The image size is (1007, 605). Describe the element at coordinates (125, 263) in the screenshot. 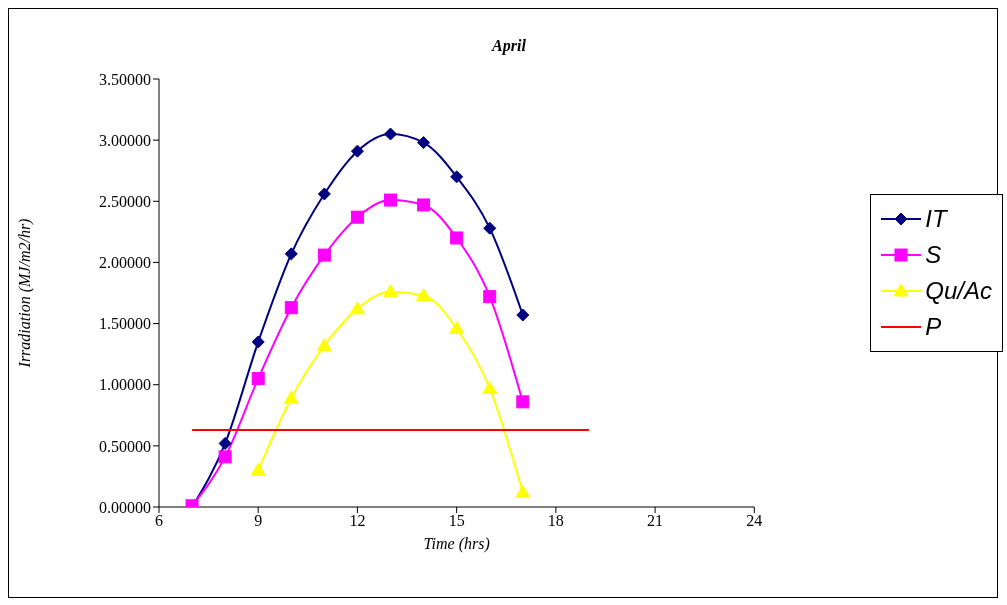

I see `y-tick-label: 2.00000` at that location.